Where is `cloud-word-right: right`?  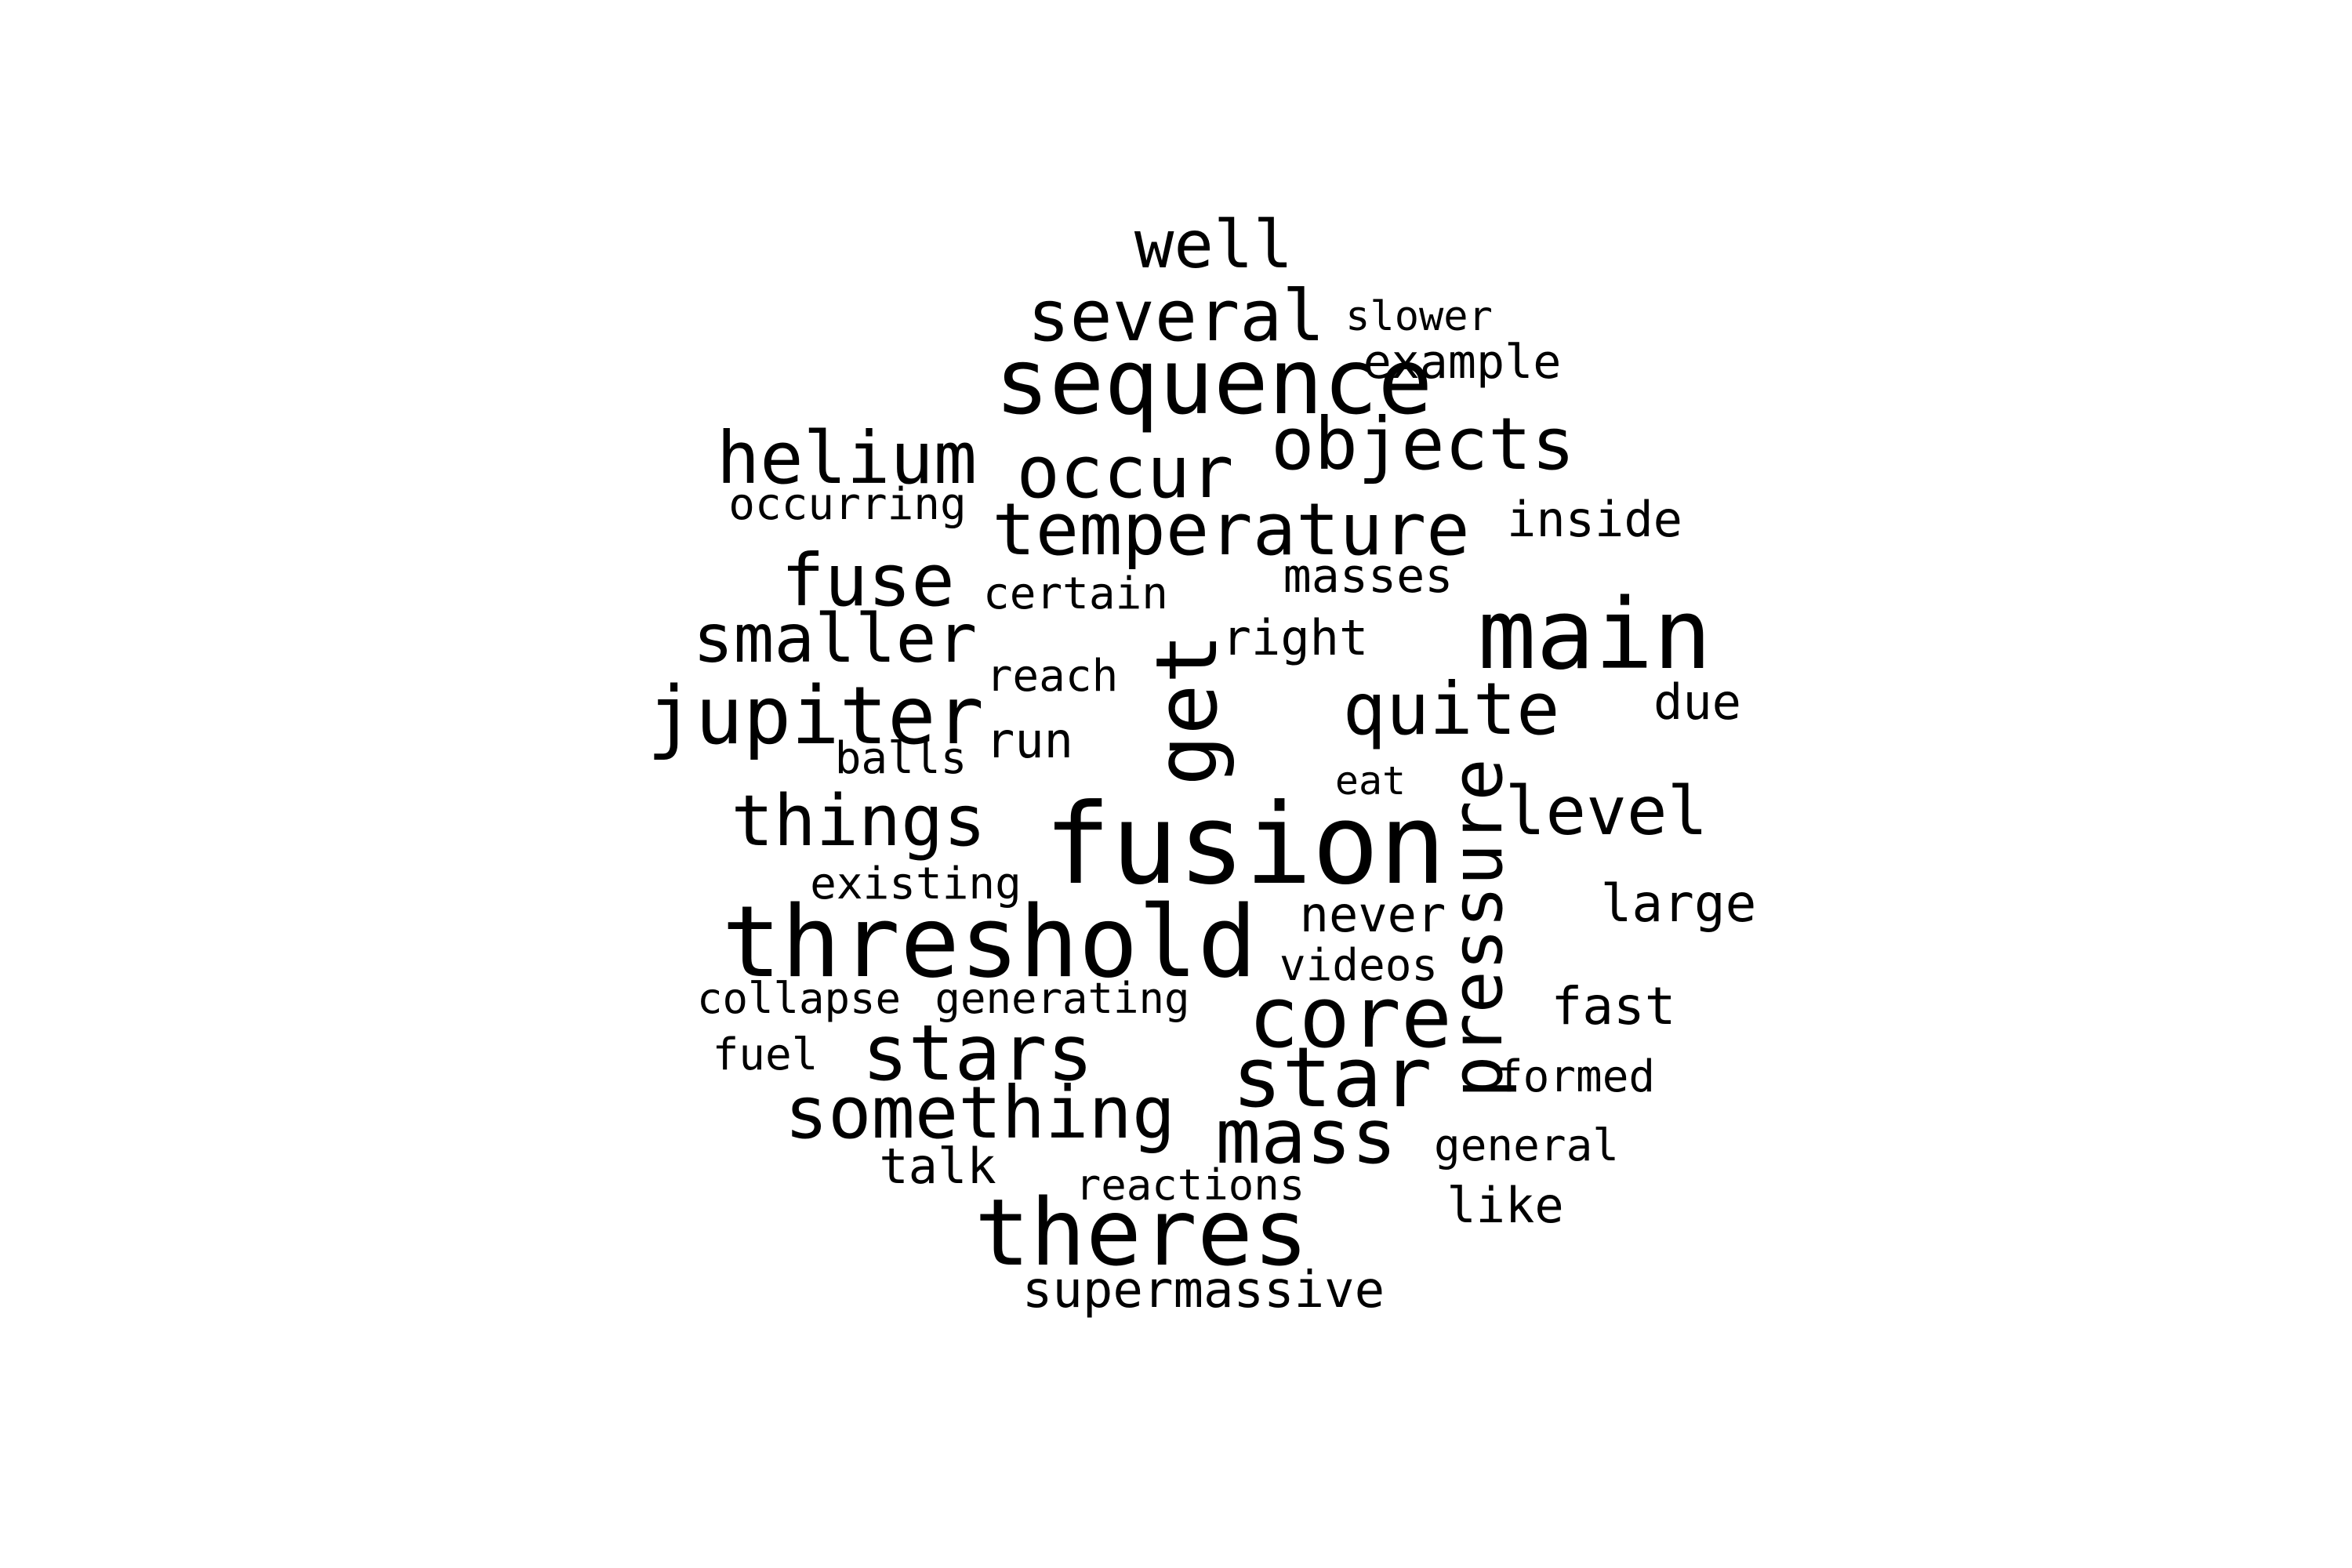 cloud-word-right: right is located at coordinates (1295, 637).